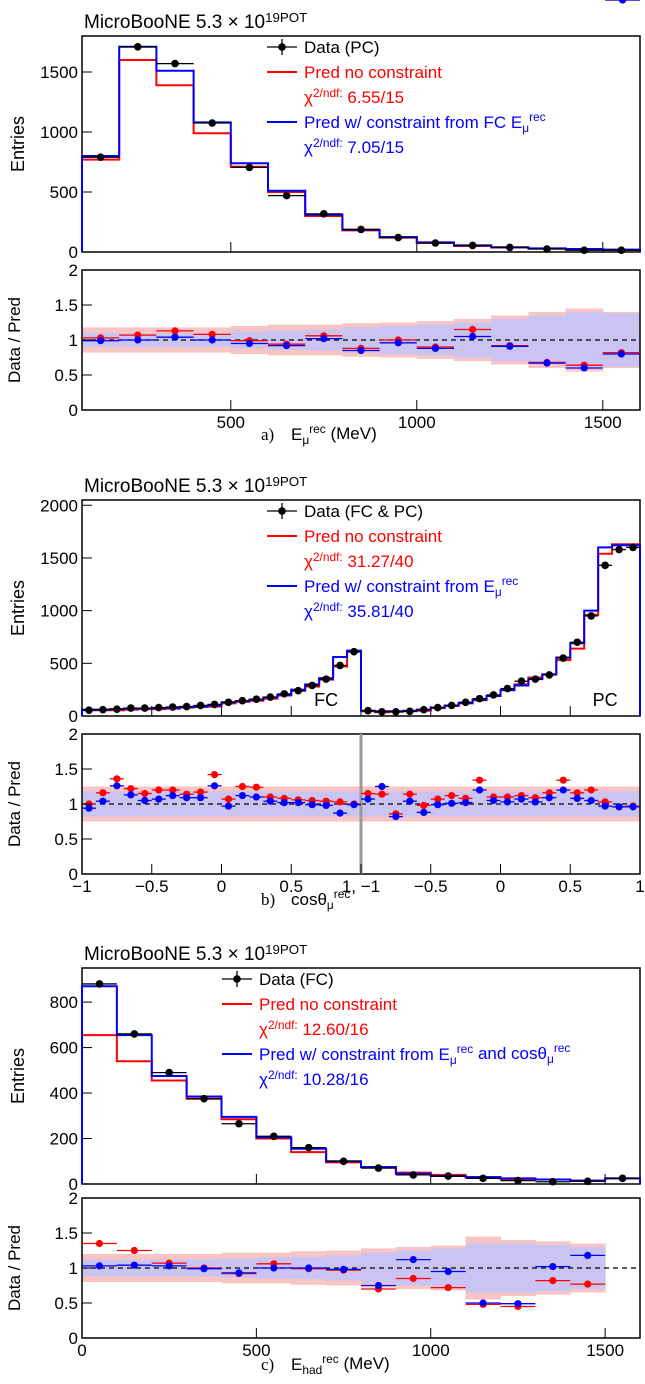  What do you see at coordinates (340, 1364) in the screenshot?
I see `x-axis-label: Ehadrec (MeV)` at bounding box center [340, 1364].